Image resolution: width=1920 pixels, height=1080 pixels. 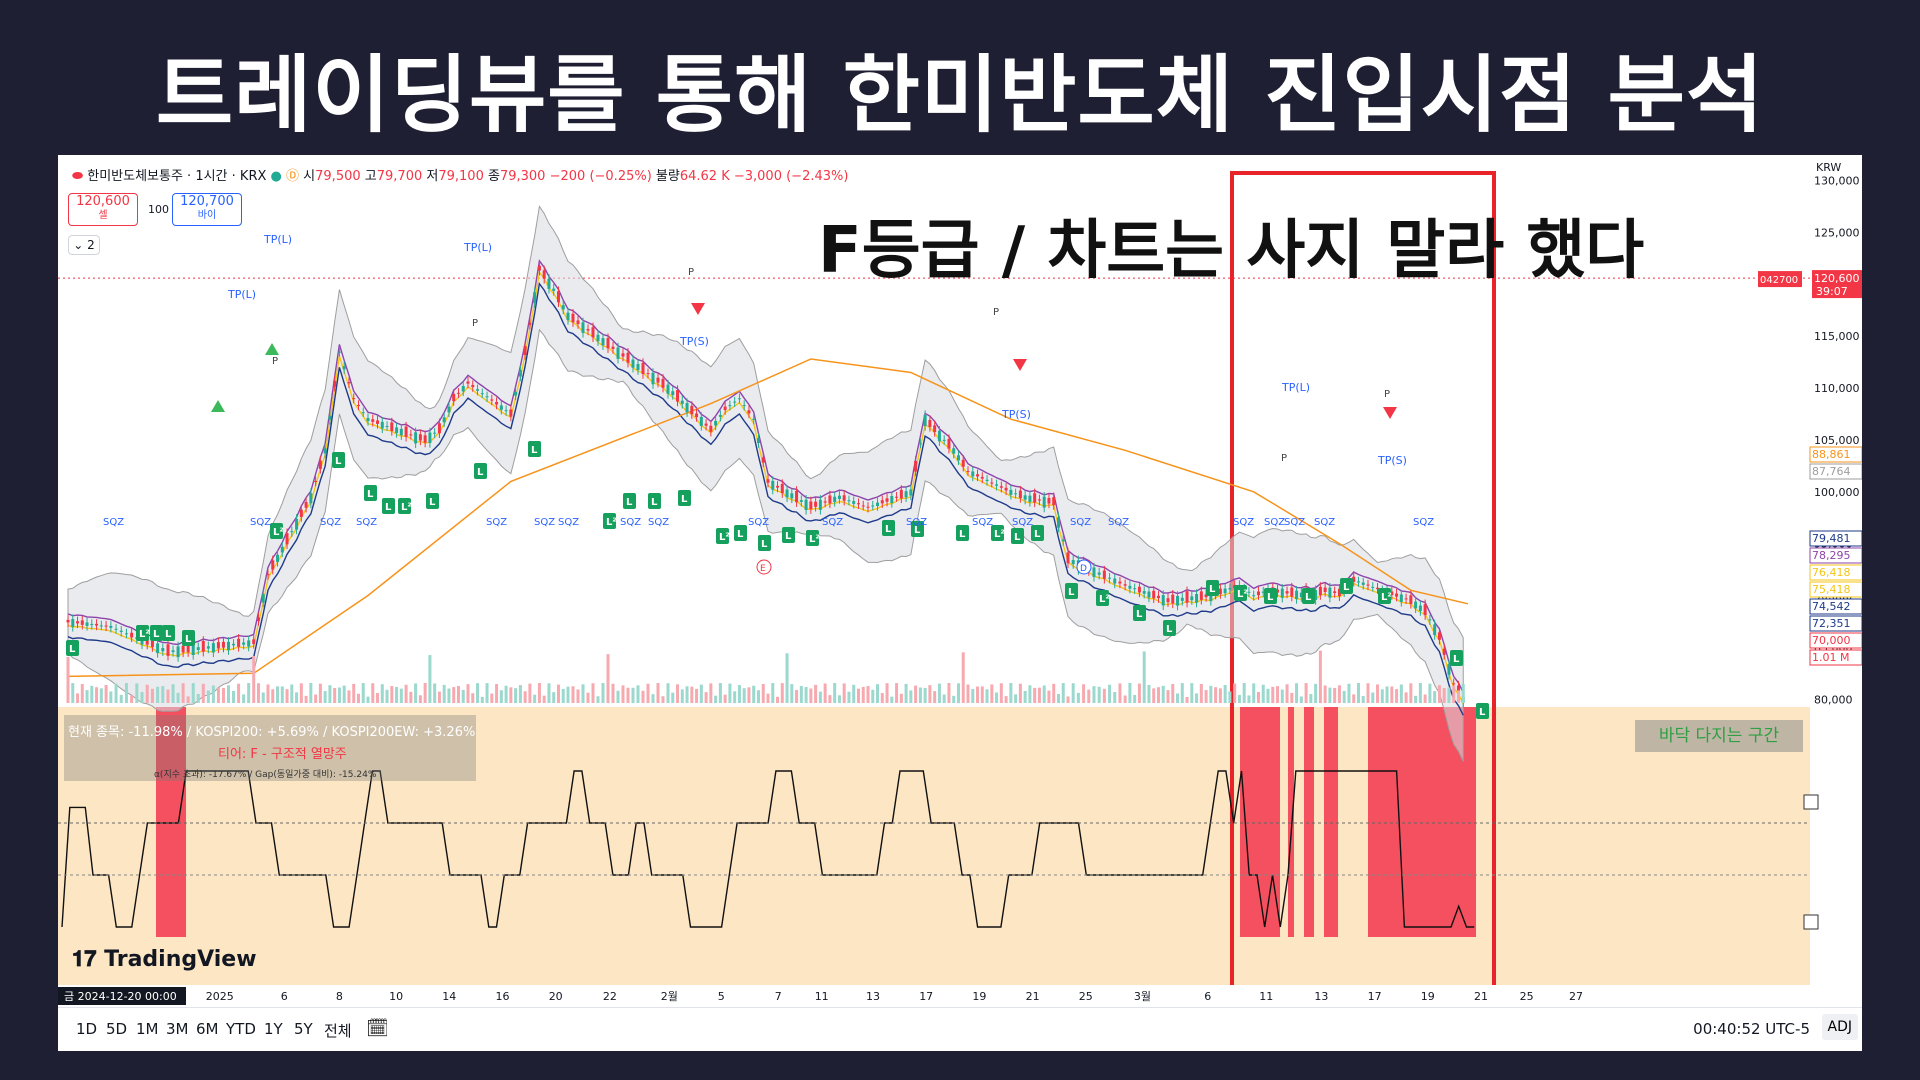 I want to click on date-range-icon: 🗓, so click(x=377, y=1028).